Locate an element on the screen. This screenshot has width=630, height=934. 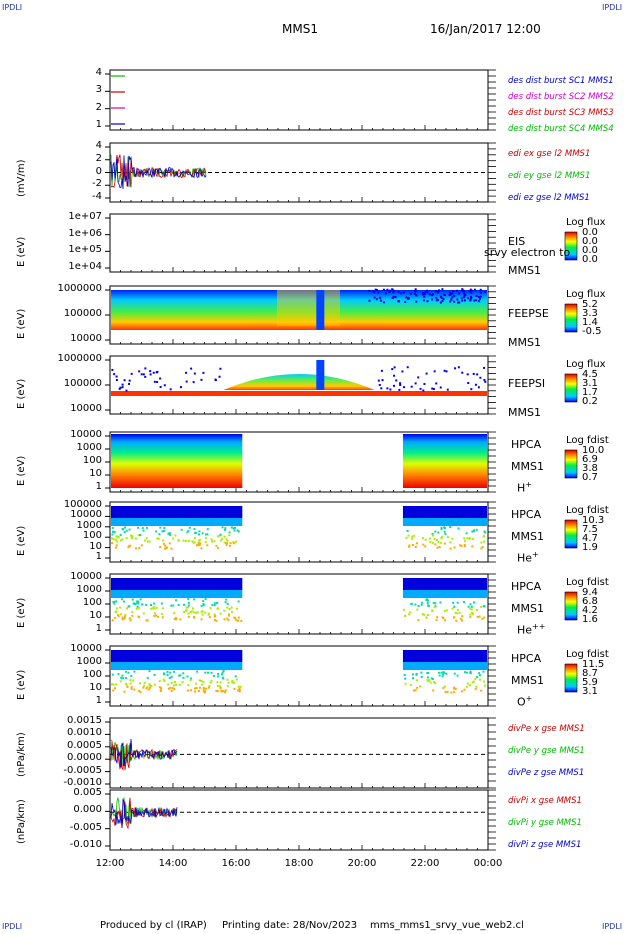
divpe-legend-entry: divPe y gse MMS1 is located at coordinates (546, 751).